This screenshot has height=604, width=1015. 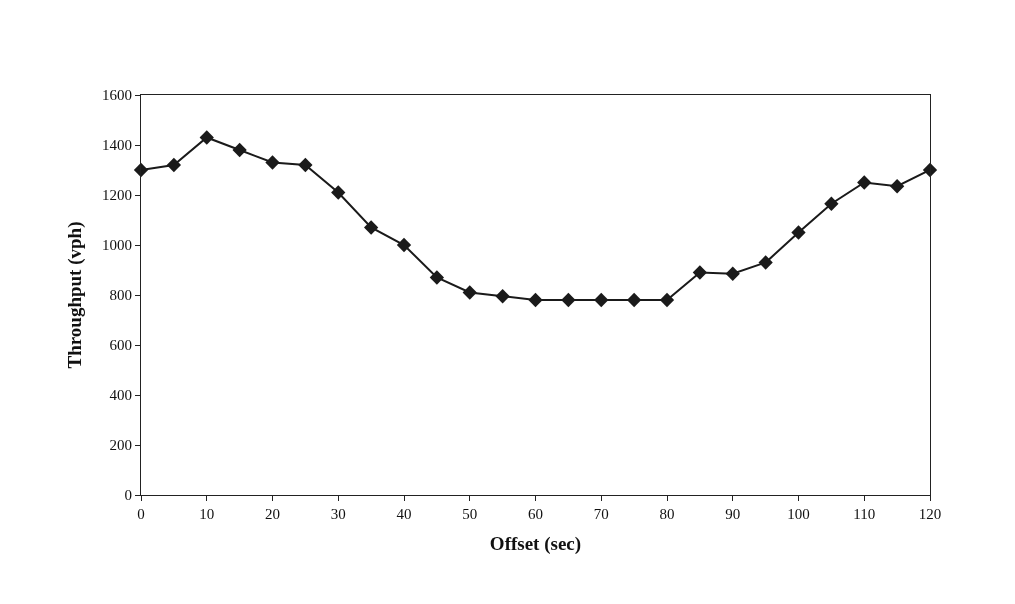 I want to click on x-tick-label: 60, so click(x=535, y=514).